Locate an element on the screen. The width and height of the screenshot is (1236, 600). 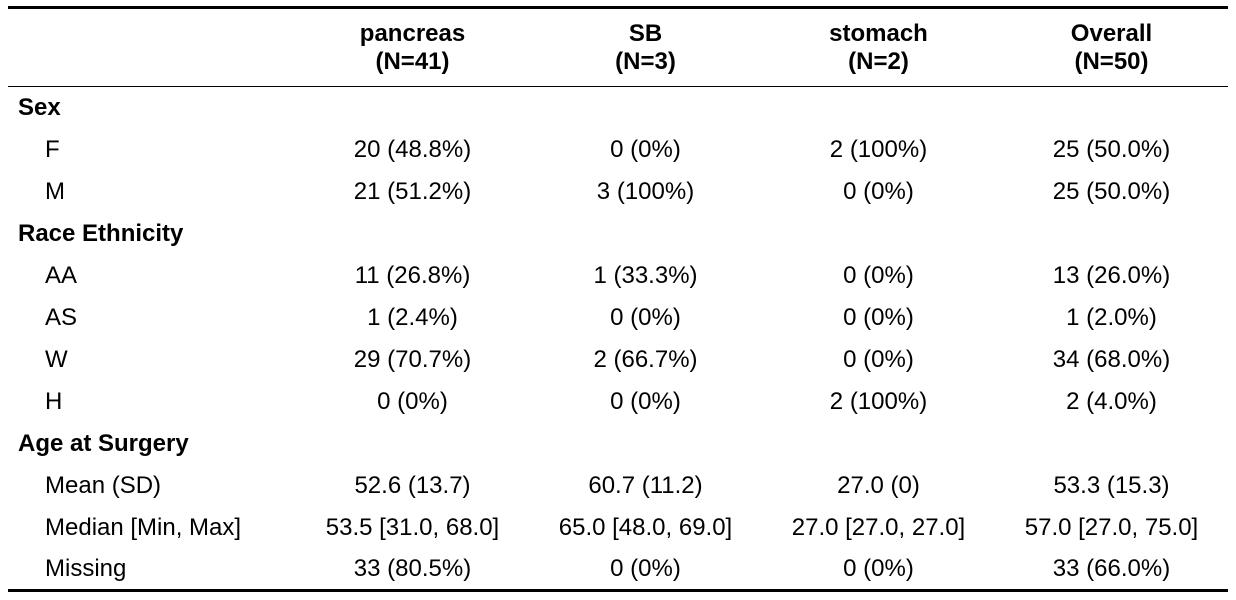
group-label: Age at Surgery is located at coordinates (103, 443).